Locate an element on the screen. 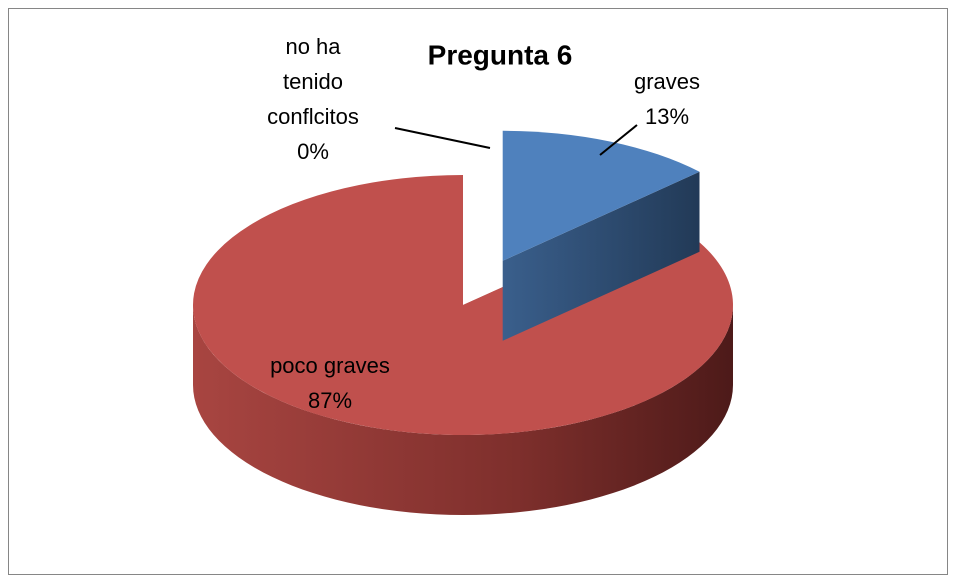 This screenshot has width=956, height=583. slice-cut is located at coordinates (601, 256).